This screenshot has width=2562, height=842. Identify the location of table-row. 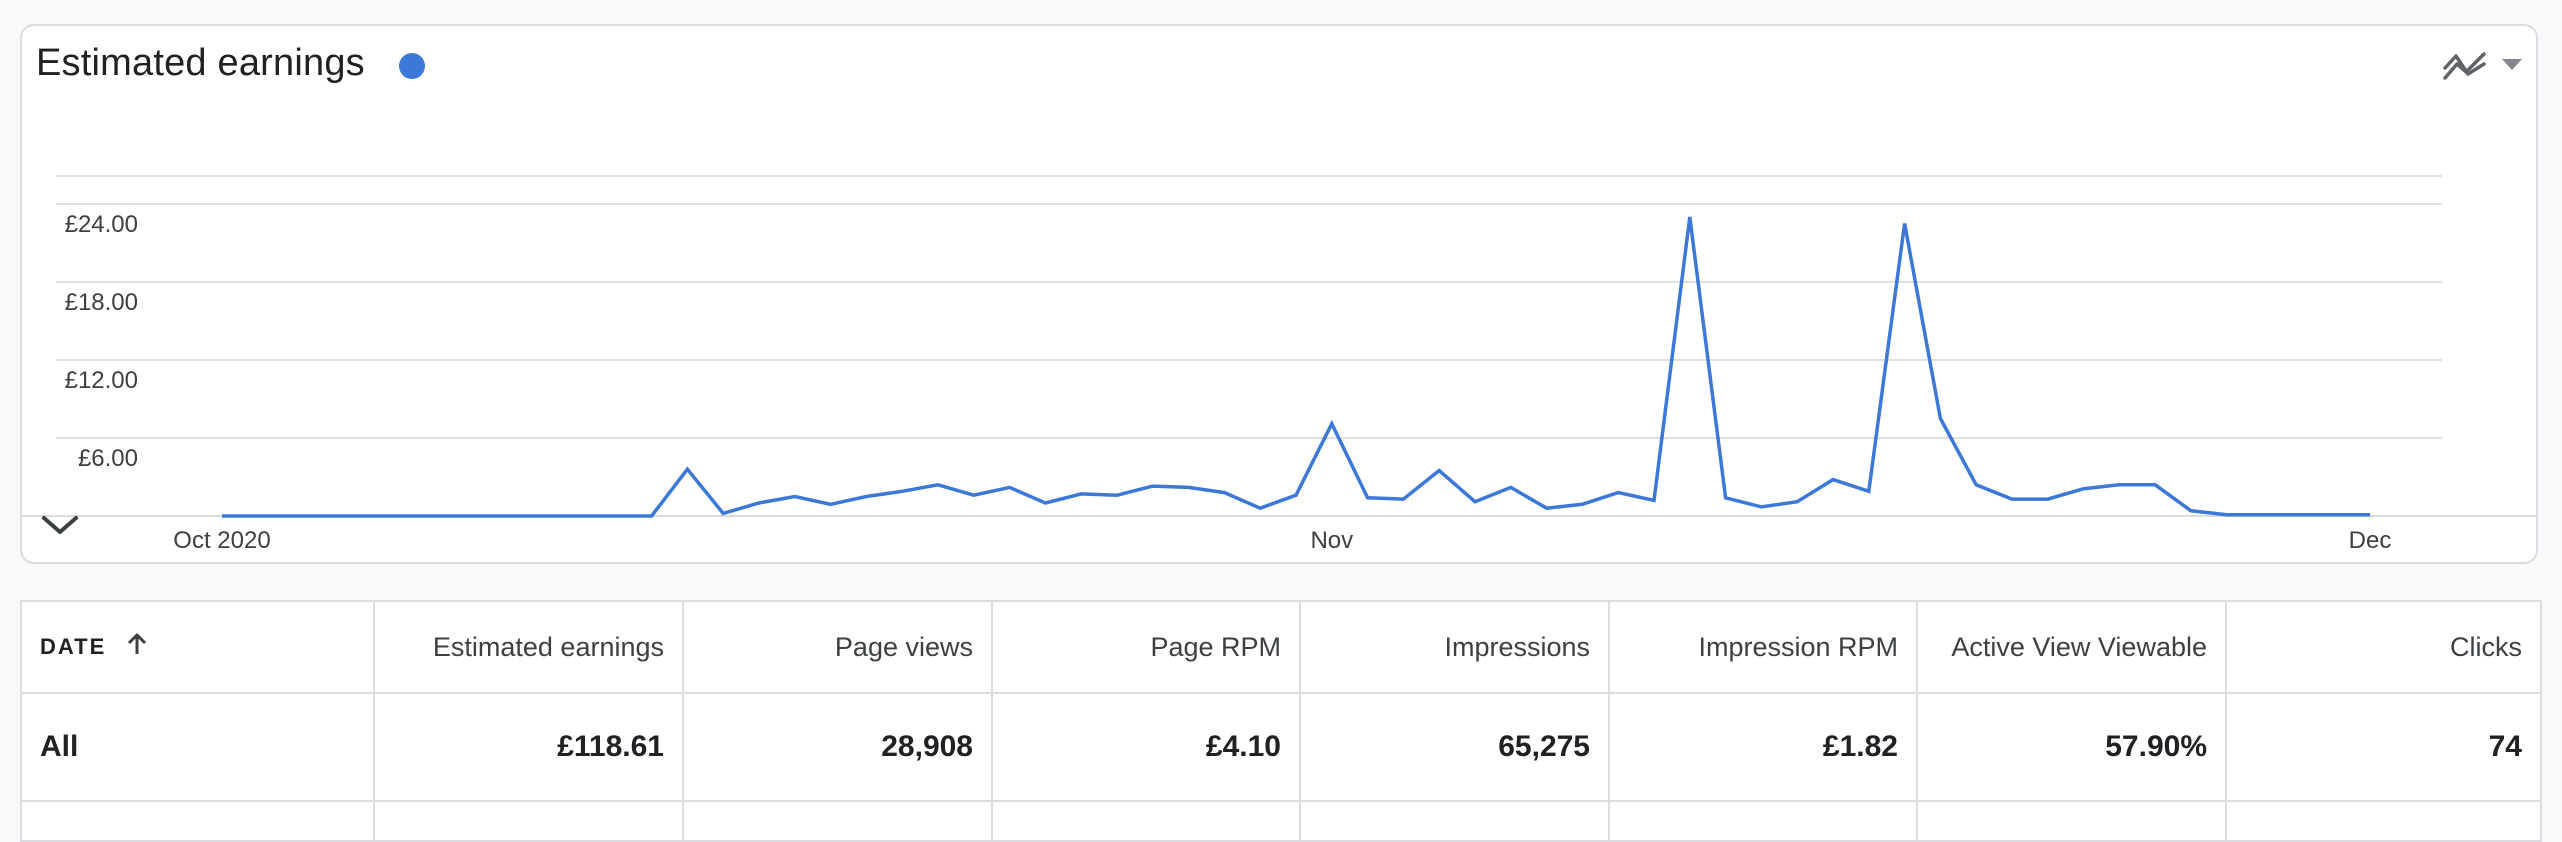
(1281, 821).